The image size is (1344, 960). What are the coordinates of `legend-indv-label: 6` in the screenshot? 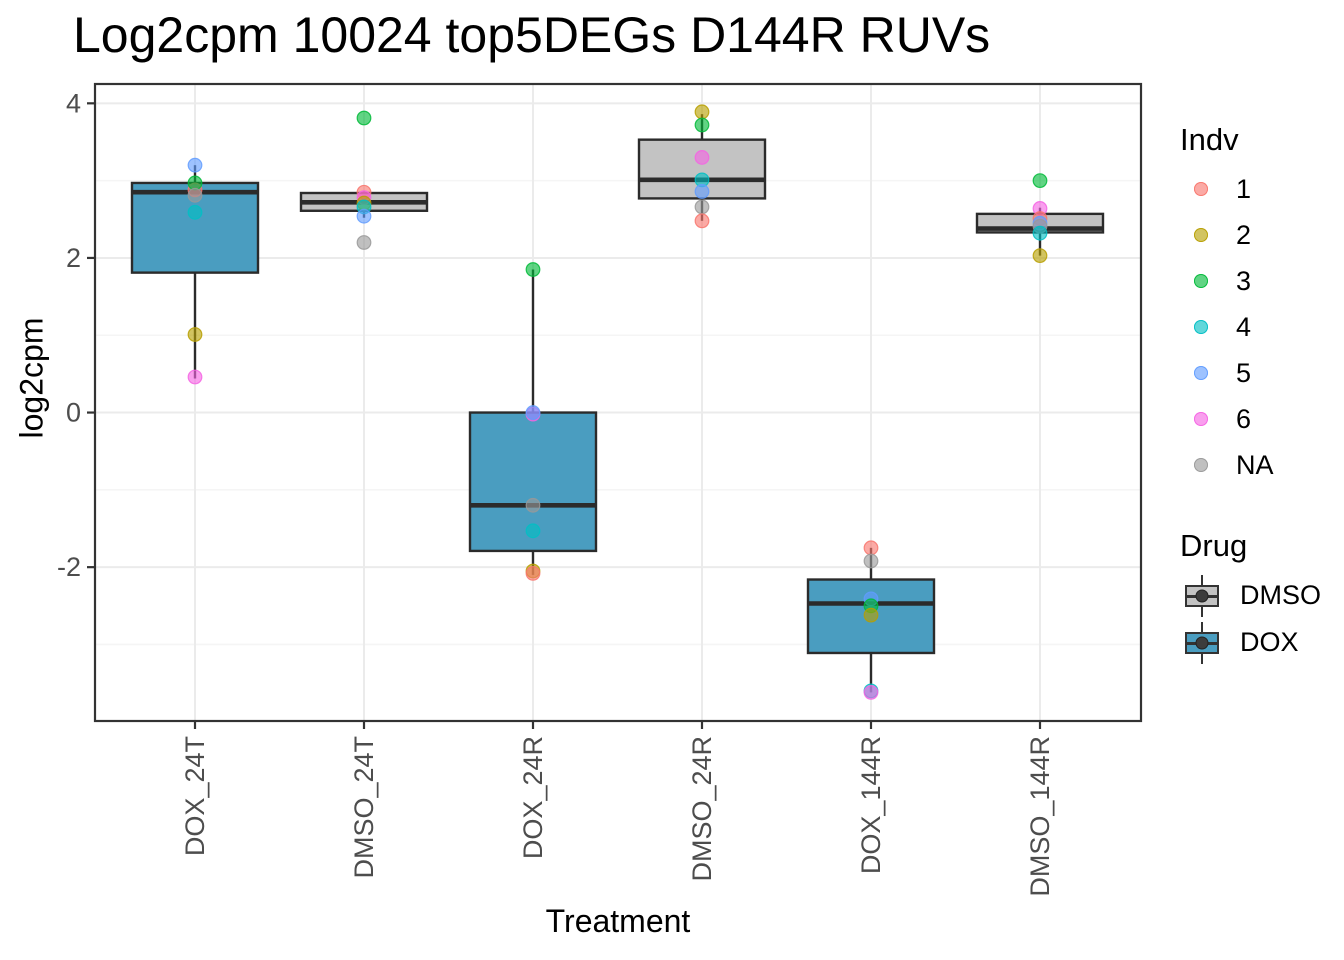 It's located at (1244, 418).